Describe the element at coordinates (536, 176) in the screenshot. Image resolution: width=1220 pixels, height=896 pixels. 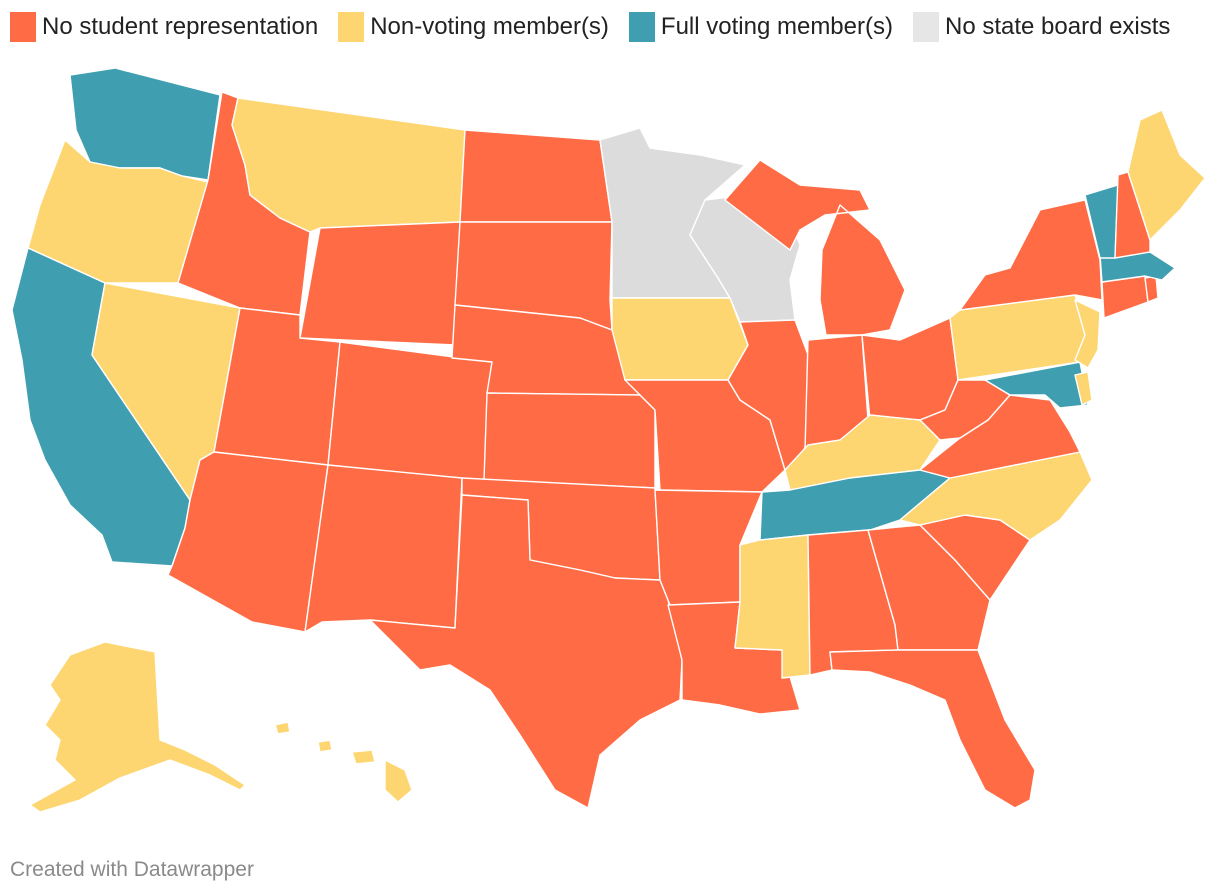
I see `state-nd` at that location.